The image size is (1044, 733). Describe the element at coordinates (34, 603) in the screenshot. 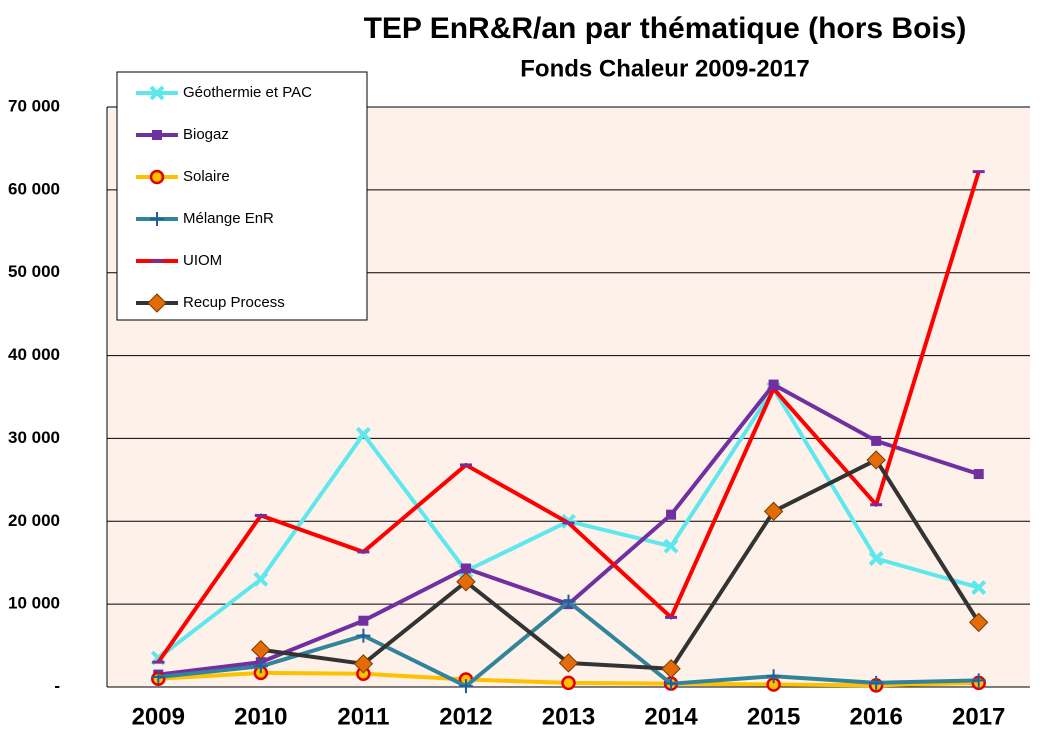

I see `y-tick-label: 10 000` at that location.